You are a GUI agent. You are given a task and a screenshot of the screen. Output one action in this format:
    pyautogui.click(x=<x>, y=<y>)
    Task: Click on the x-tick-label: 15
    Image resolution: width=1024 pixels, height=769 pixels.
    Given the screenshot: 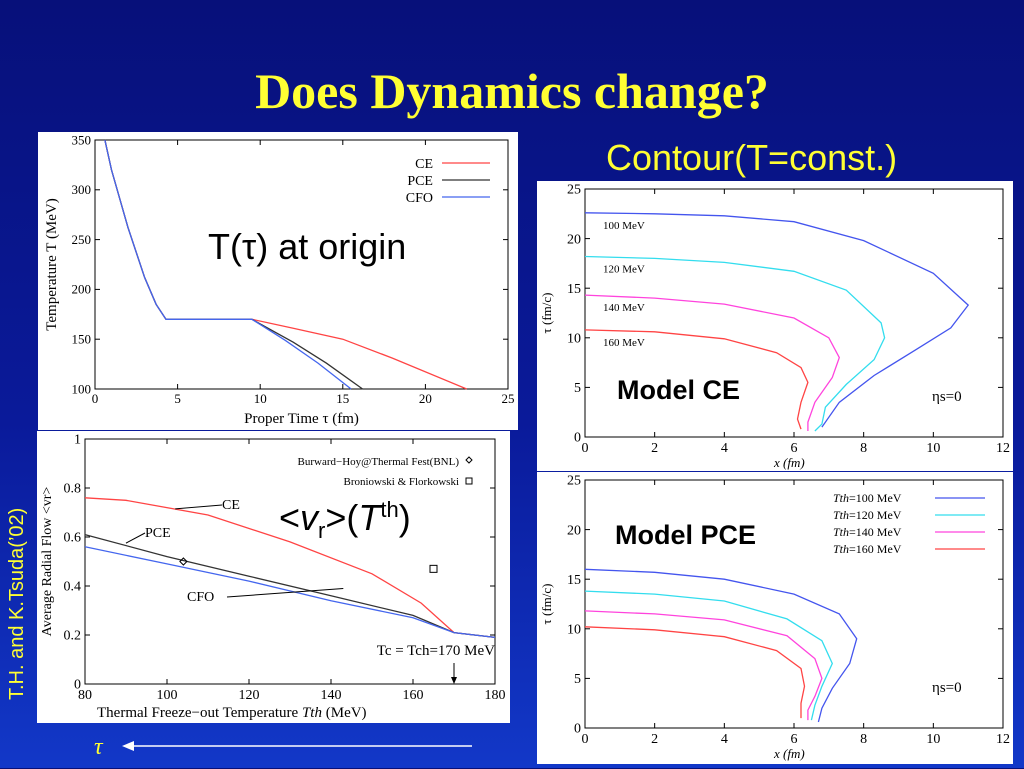 What is the action you would take?
    pyautogui.click(x=342, y=398)
    